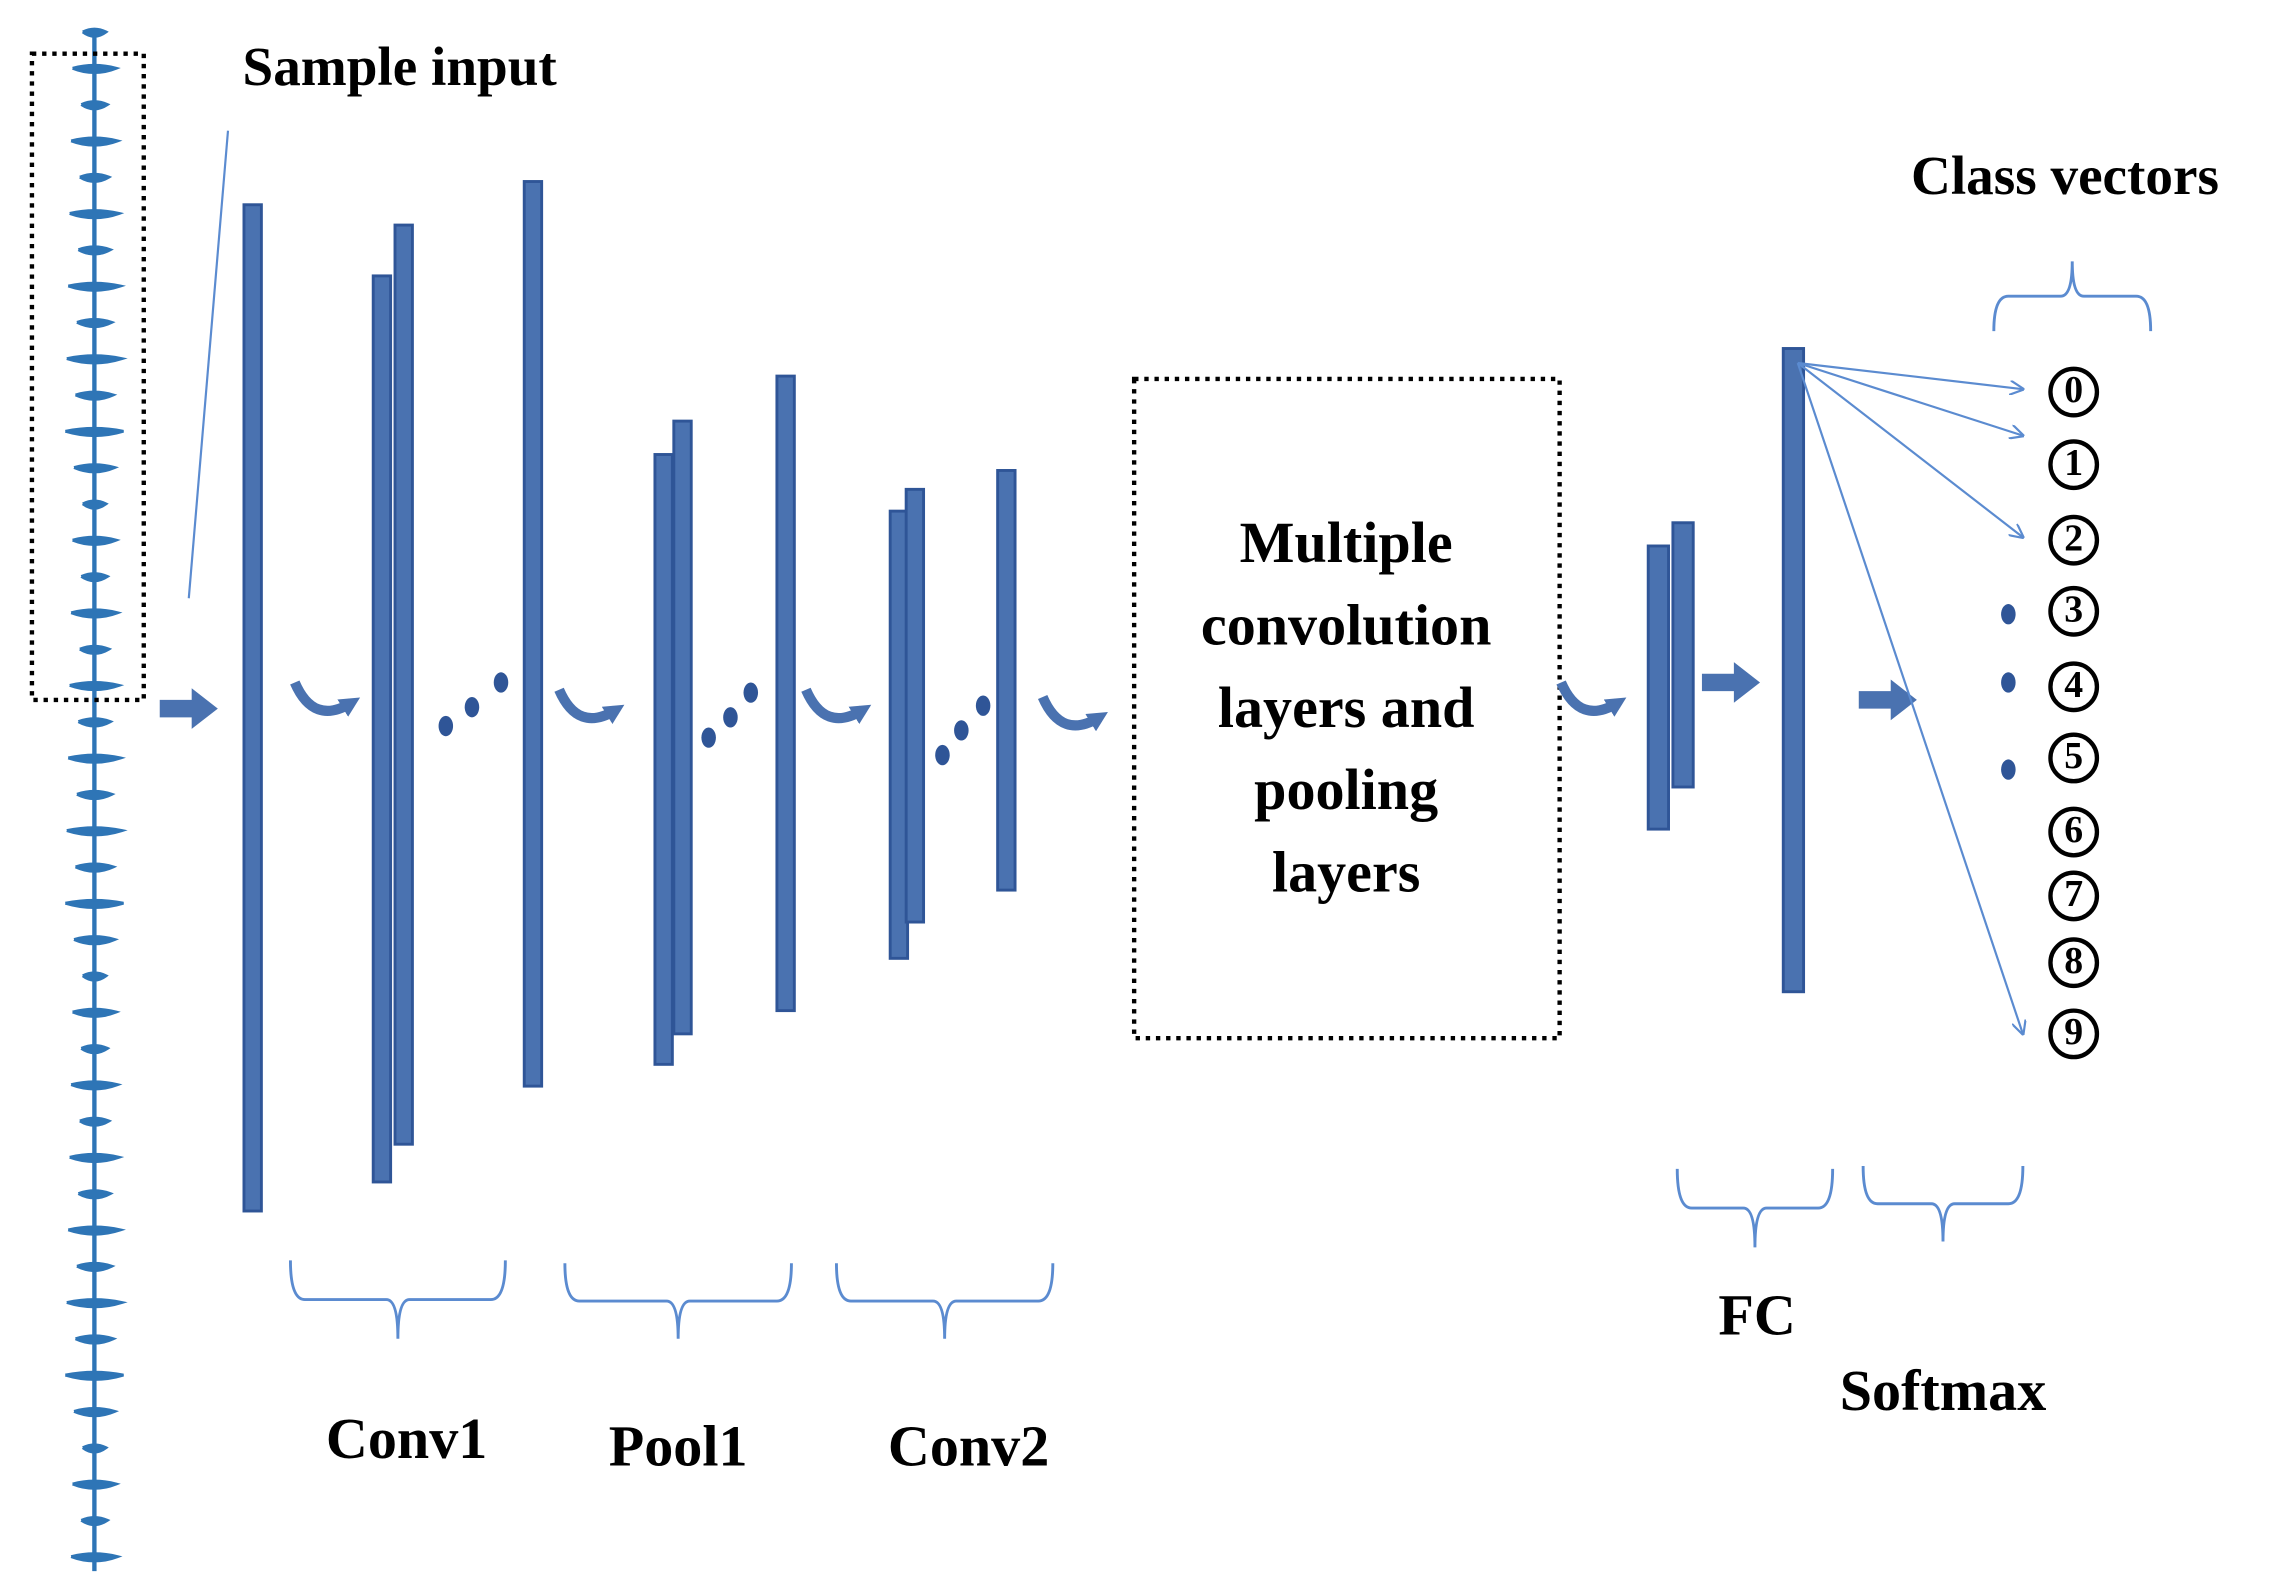 The width and height of the screenshot is (2277, 1590). I want to click on class-list: 0 1 2 3 4 5 6 7 8 9, so click(2074, 713).